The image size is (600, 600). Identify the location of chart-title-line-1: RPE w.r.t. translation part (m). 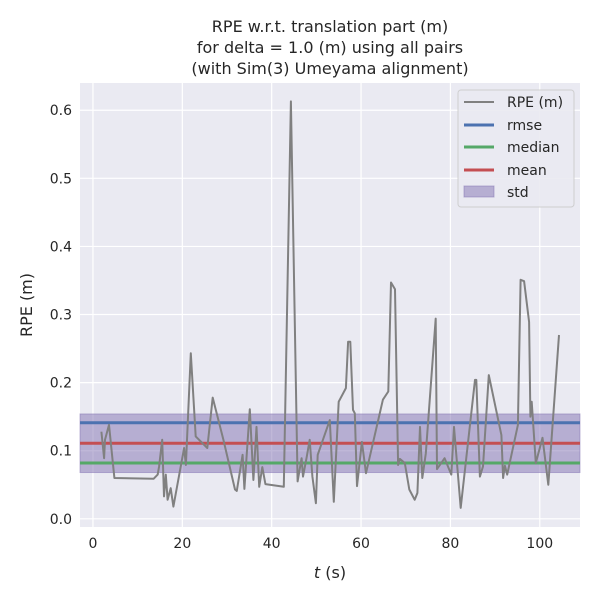
(330, 26).